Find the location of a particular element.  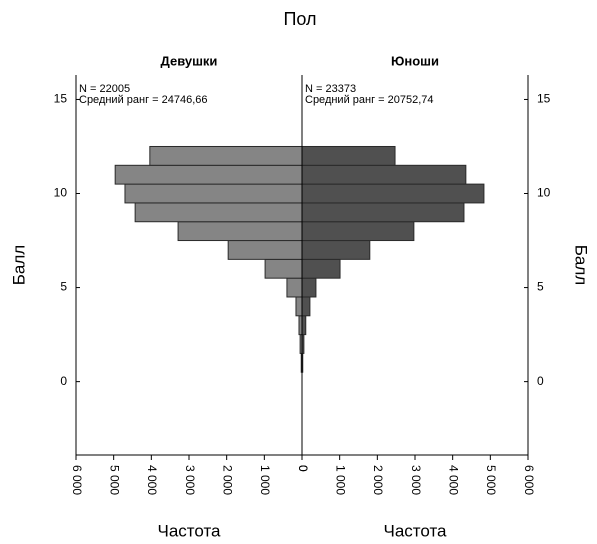

chart-title: Пол is located at coordinates (299, 19).